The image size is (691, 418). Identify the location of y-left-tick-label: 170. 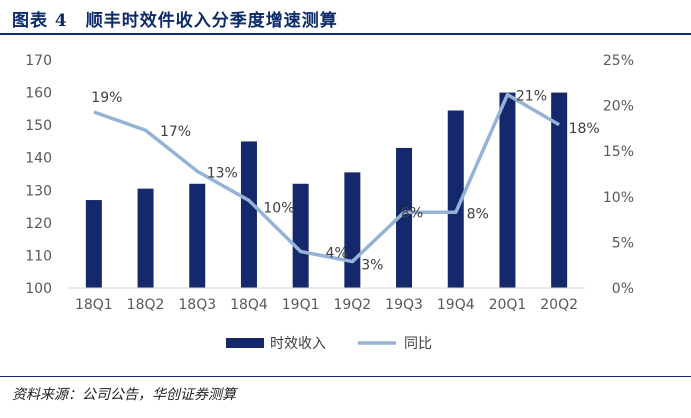
(38, 61).